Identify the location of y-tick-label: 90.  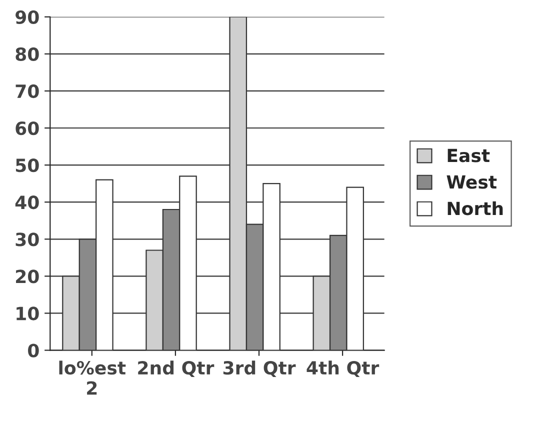
(27, 17).